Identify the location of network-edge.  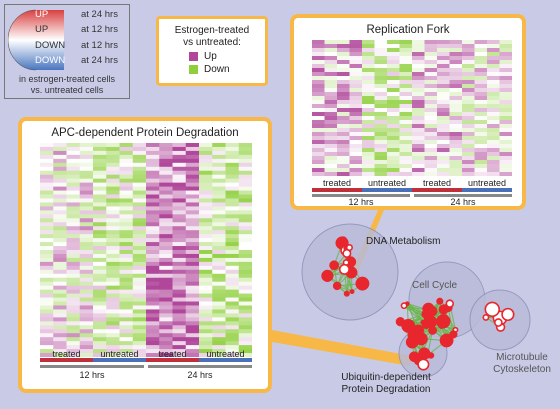
(413, 314).